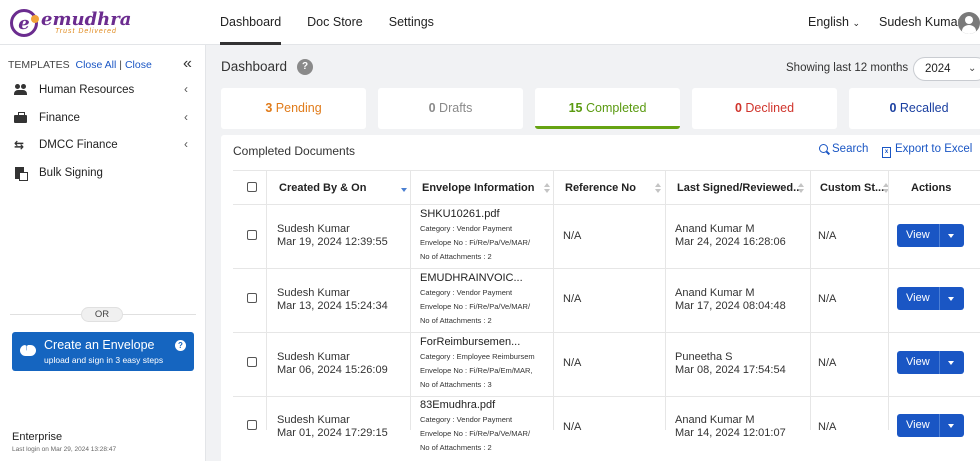 The width and height of the screenshot is (980, 461). Describe the element at coordinates (332, 306) in the screenshot. I see `created-on: Mar 13, 2024 15:24:34` at that location.